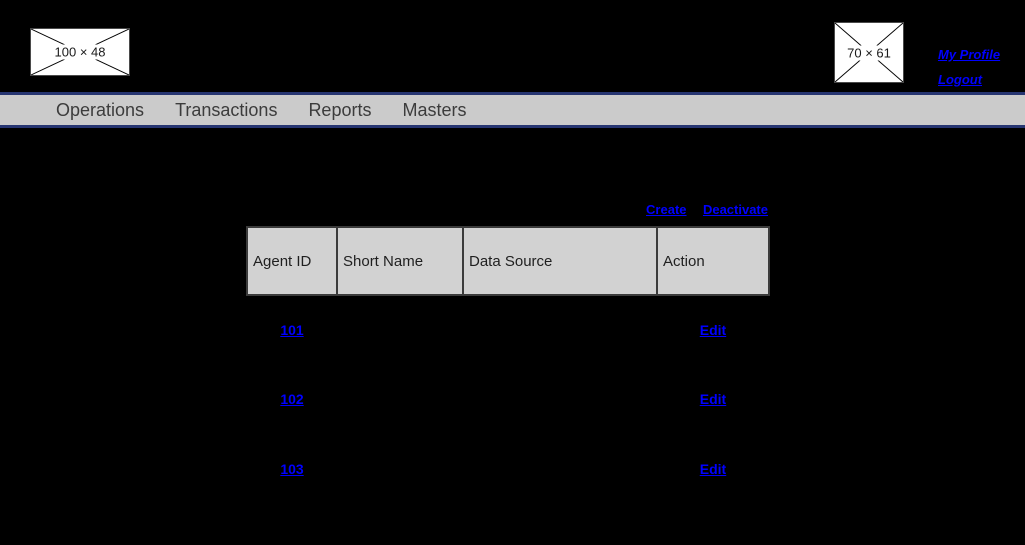 This screenshot has height=545, width=1025. I want to click on table-header-row: Agent ID Short Name Data Source Action, so click(508, 261).